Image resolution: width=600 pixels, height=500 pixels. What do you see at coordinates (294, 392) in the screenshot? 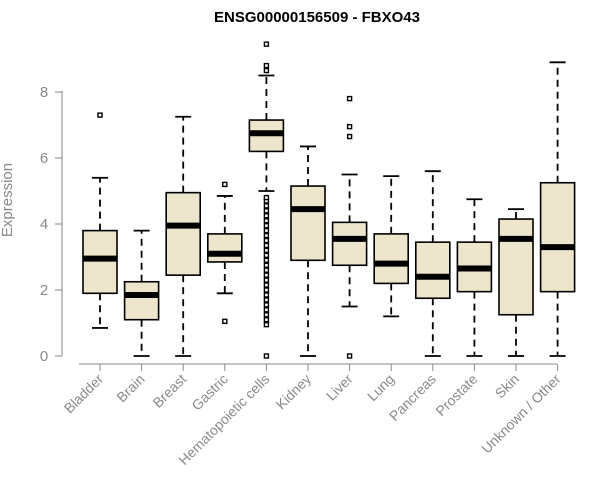
I see `x-tick-label: Kidney` at bounding box center [294, 392].